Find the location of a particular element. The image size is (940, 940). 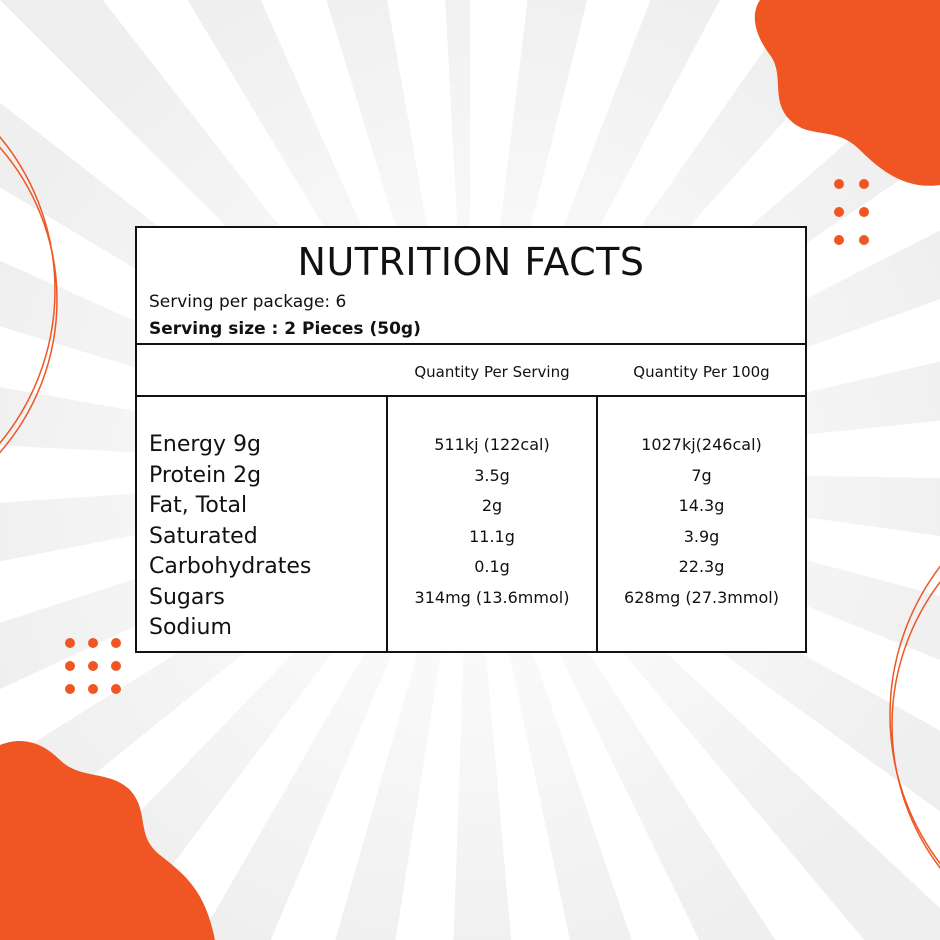

table-cell: 7g is located at coordinates (701, 475).